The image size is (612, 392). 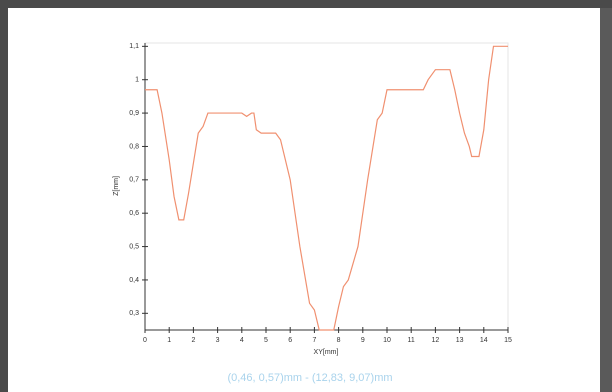 What do you see at coordinates (339, 340) in the screenshot?
I see `x-tick-label: 8` at bounding box center [339, 340].